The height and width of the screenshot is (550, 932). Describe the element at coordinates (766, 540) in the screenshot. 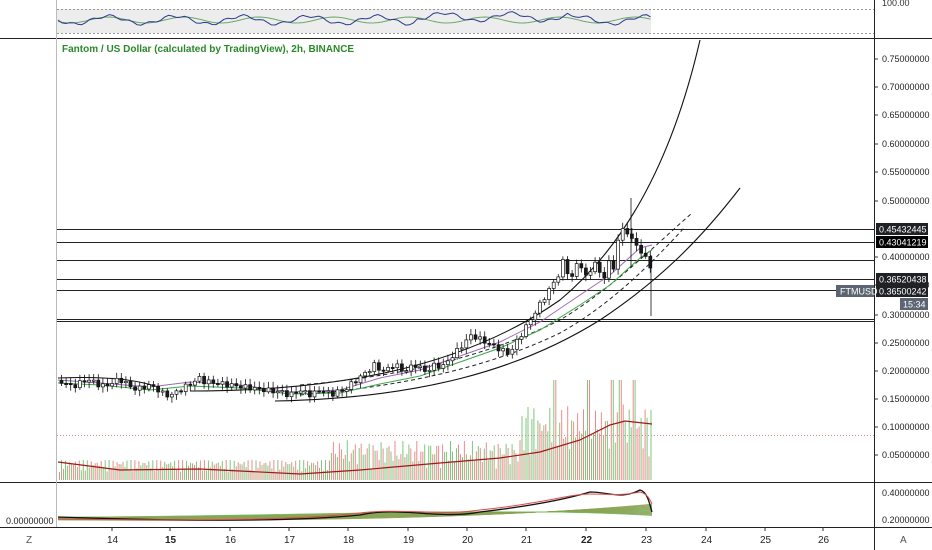

I see `time-axis-label: 25` at that location.